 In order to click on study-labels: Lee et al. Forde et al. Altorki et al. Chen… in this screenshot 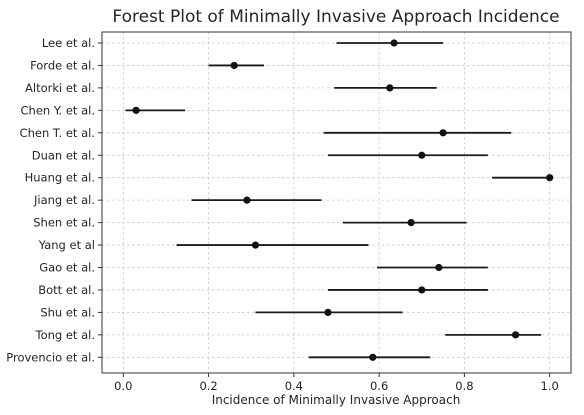, I will do `click(50, 200)`.